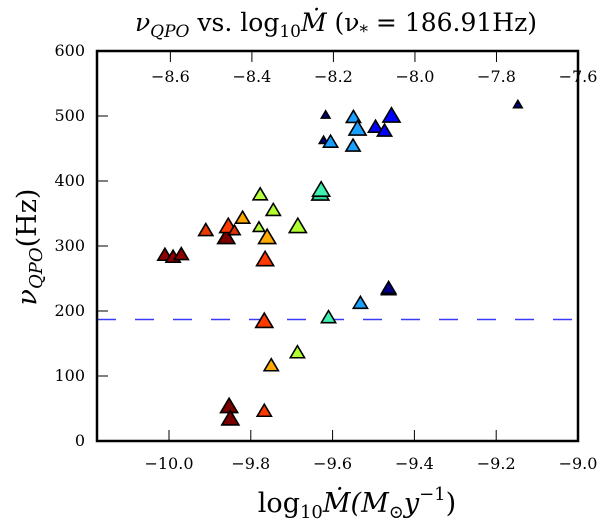 The image size is (602, 524). What do you see at coordinates (333, 76) in the screenshot?
I see `x-top-tick-label: −8.2` at bounding box center [333, 76].